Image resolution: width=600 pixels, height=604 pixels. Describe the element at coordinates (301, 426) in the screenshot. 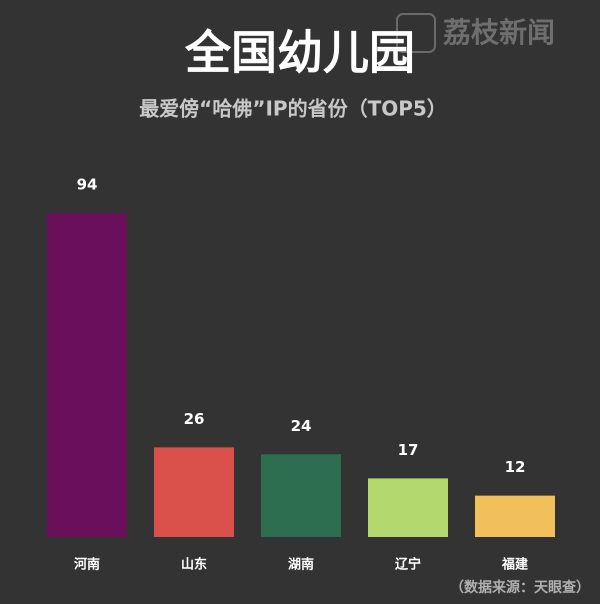

I see `data-label: 24` at that location.